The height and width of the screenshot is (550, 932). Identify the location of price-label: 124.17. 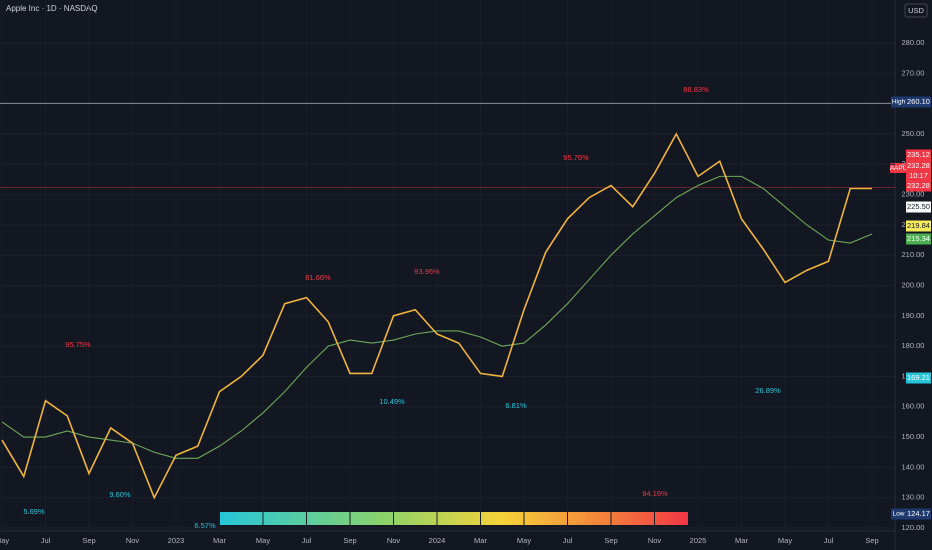
(918, 513).